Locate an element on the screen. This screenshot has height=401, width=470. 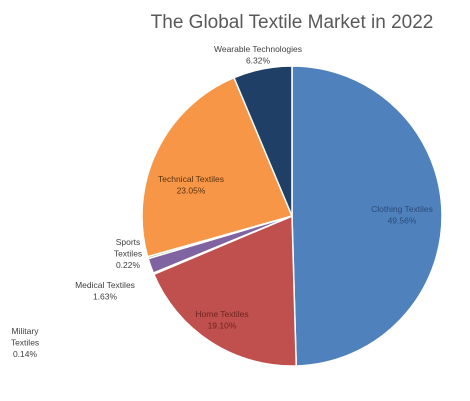
chart-title: The Global Textile Market in 2022 is located at coordinates (292, 22).